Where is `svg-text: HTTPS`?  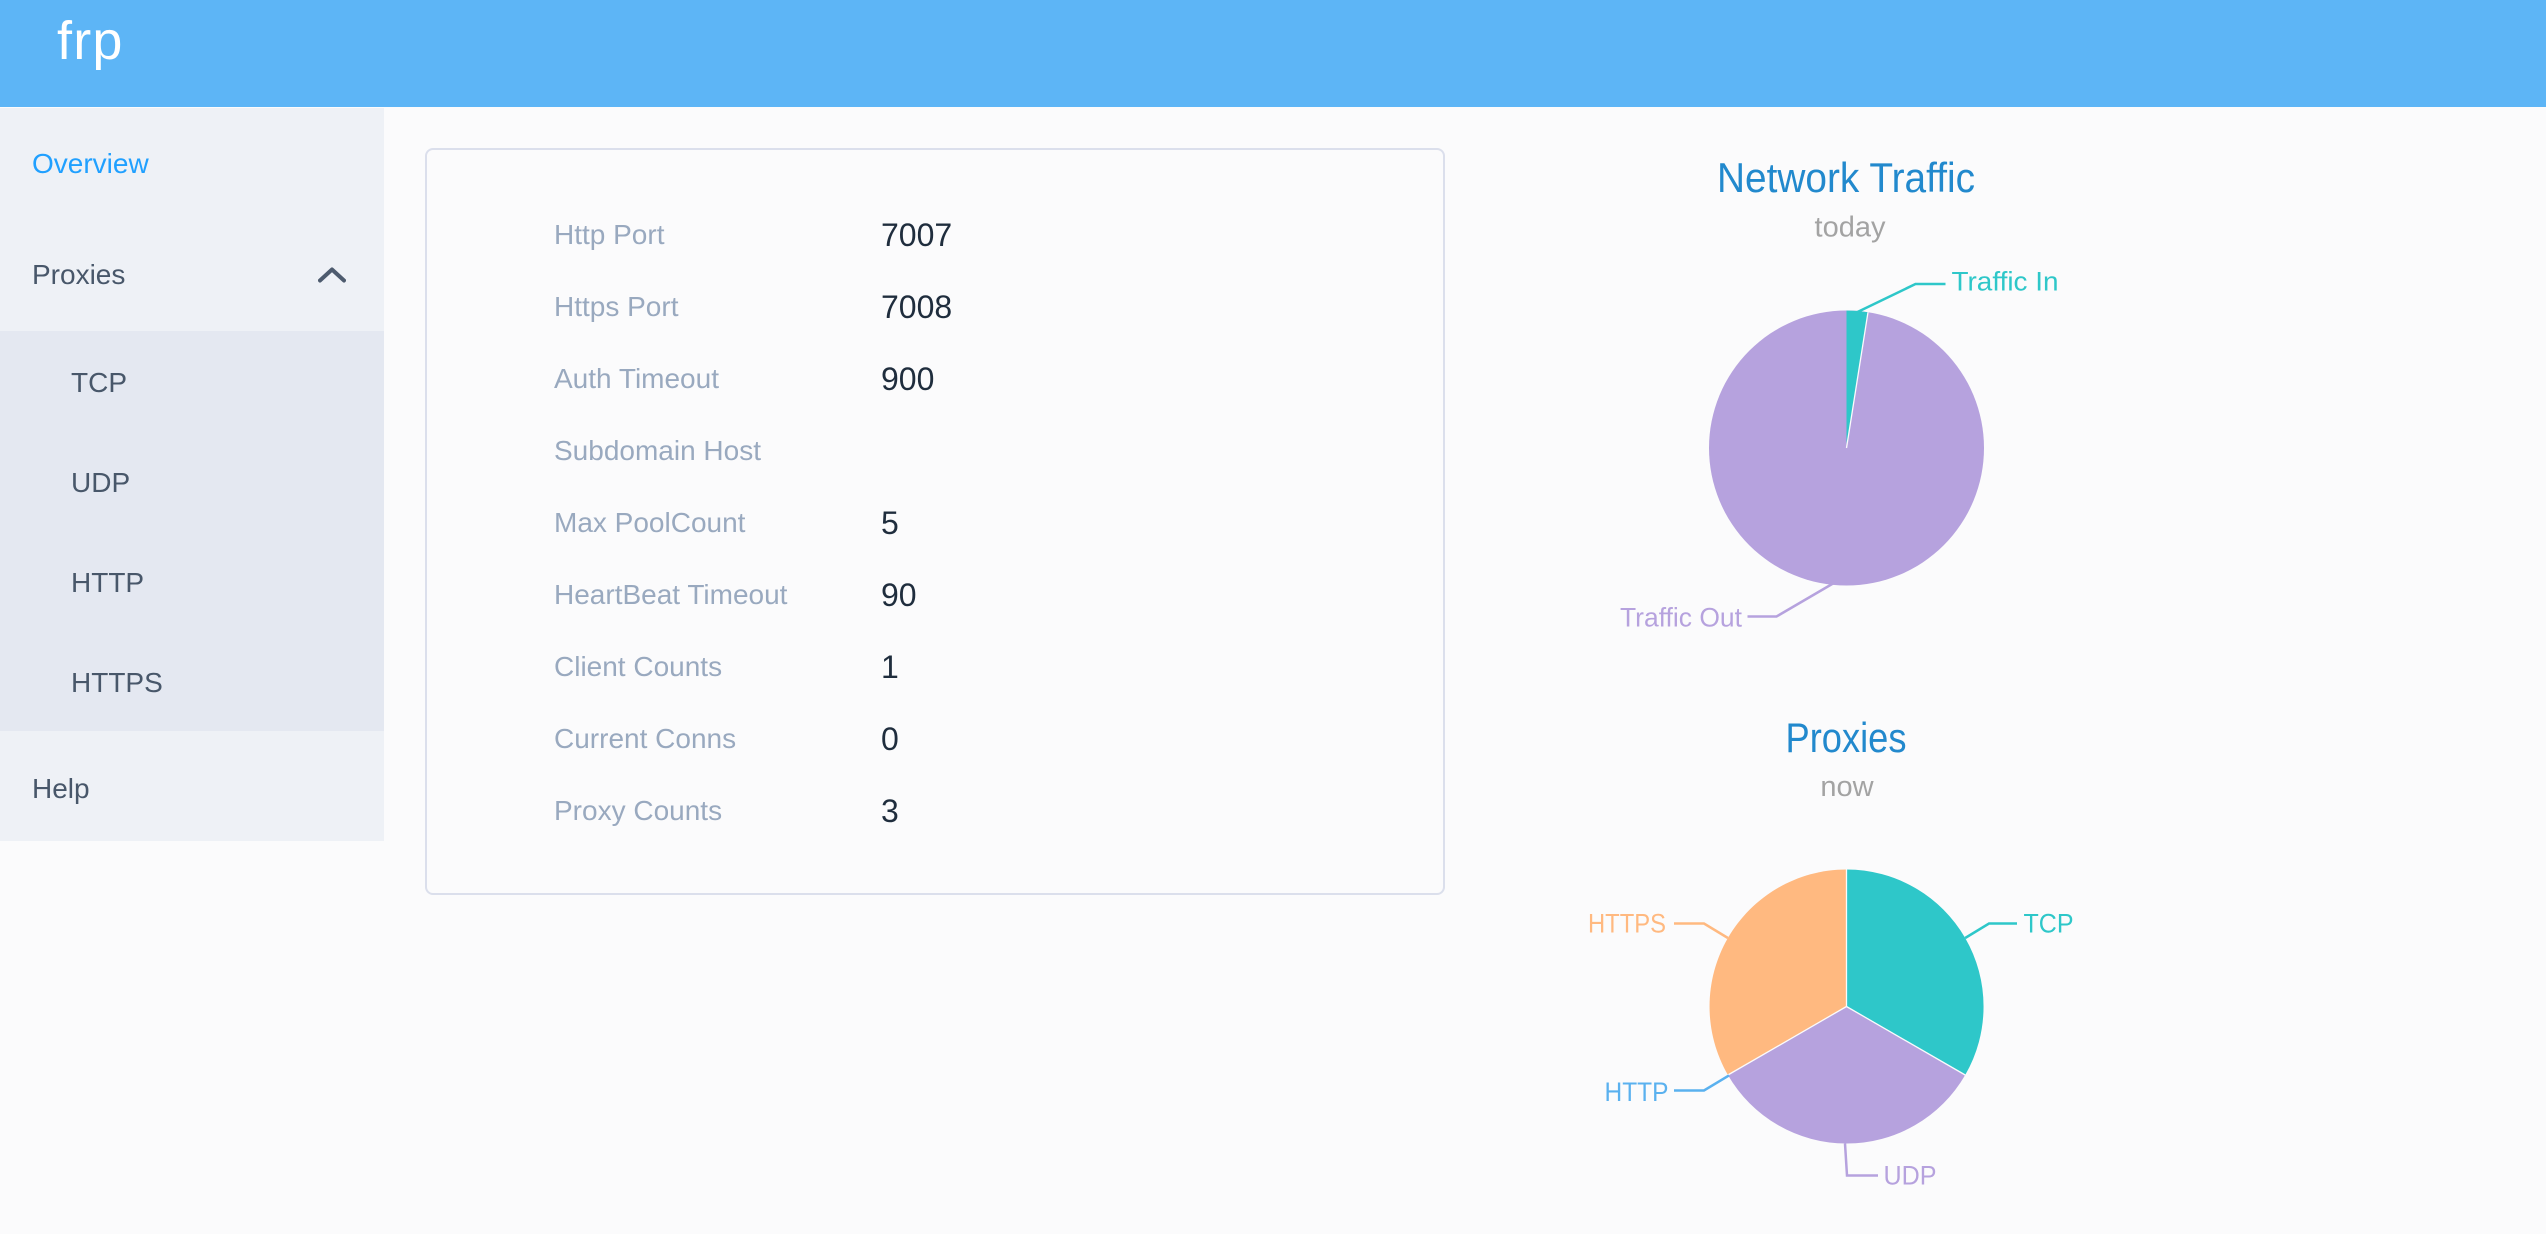 svg-text: HTTPS is located at coordinates (1627, 924).